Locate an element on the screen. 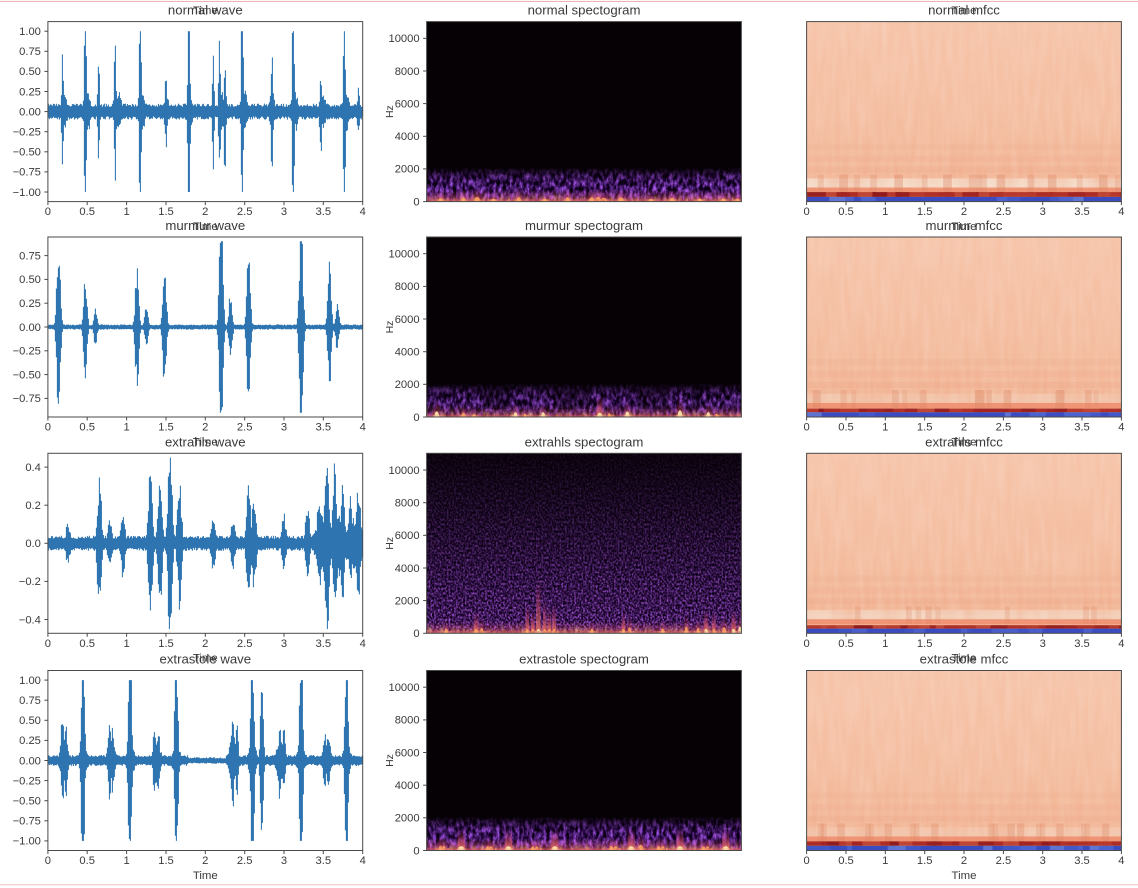 This screenshot has height=888, width=1138. svg-text: extrahls mfcc is located at coordinates (964, 441).